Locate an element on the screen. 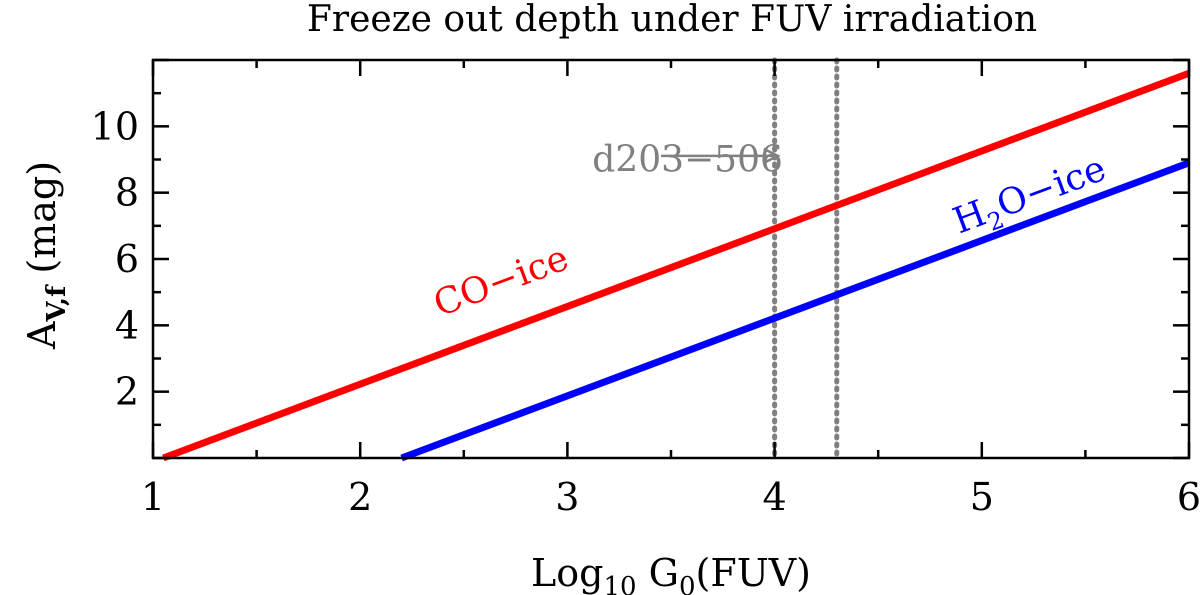  annotation-arrow-head is located at coordinates (772, 155).